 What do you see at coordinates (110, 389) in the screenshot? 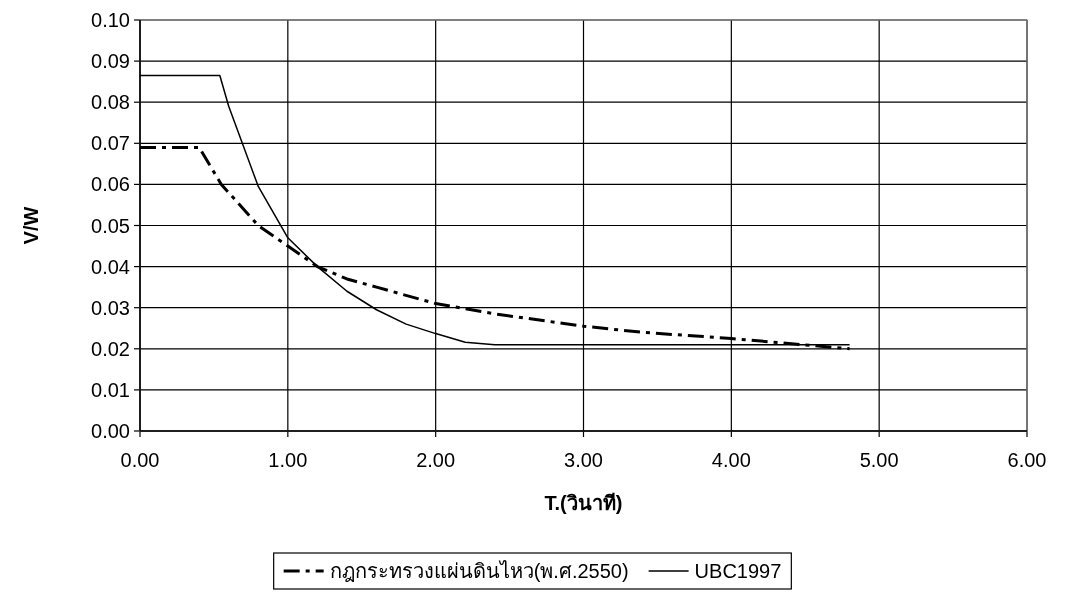
I see `y-tick-label: 0.01` at bounding box center [110, 389].